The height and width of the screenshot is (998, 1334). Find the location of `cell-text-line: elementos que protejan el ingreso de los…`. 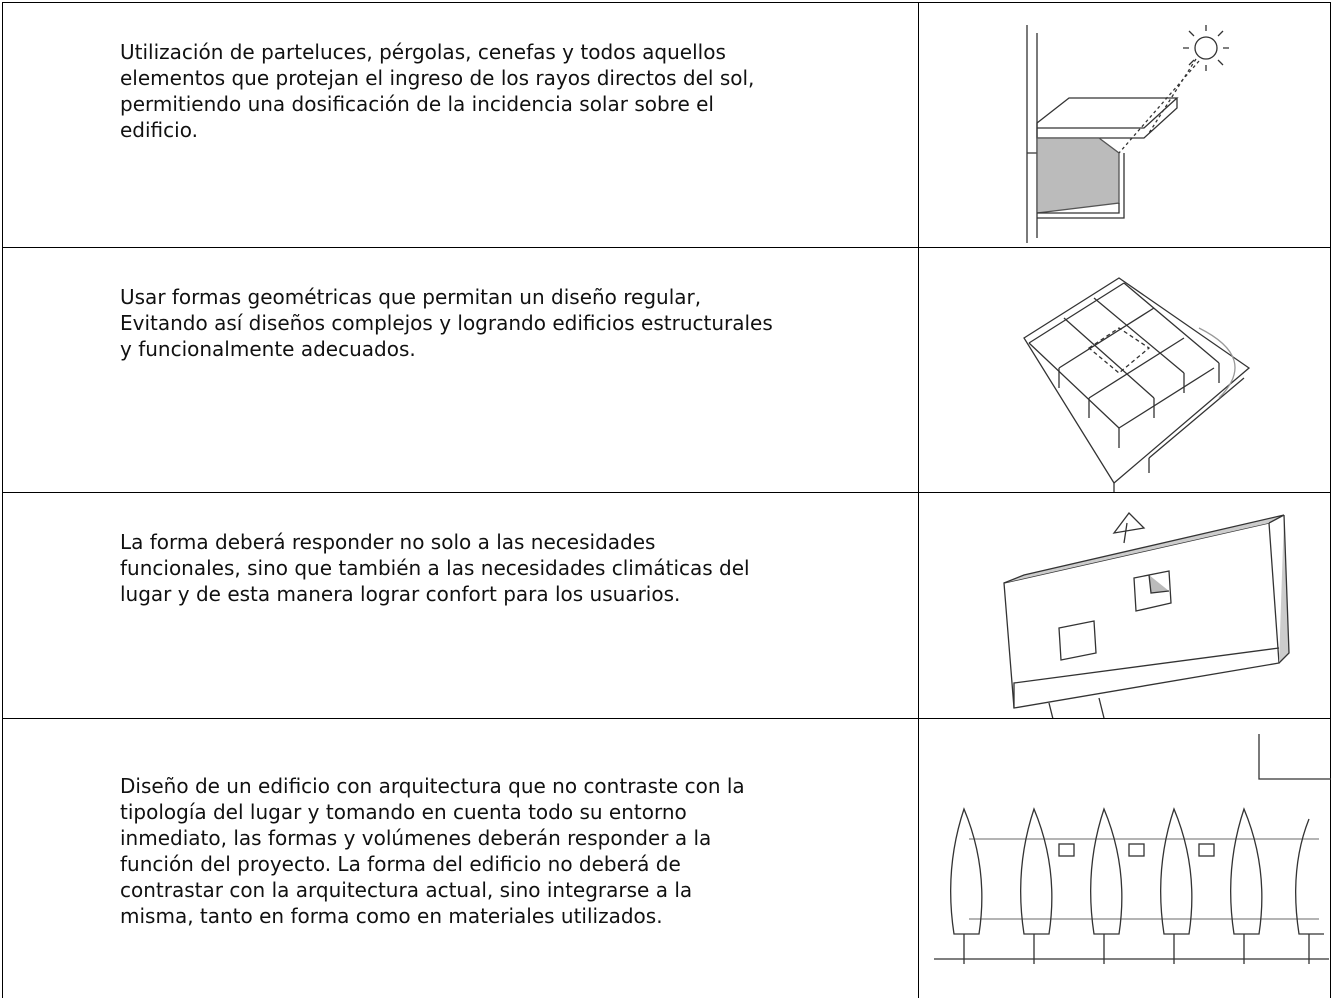

cell-text-line: elementos que protejan el ingreso de los… is located at coordinates (437, 78).